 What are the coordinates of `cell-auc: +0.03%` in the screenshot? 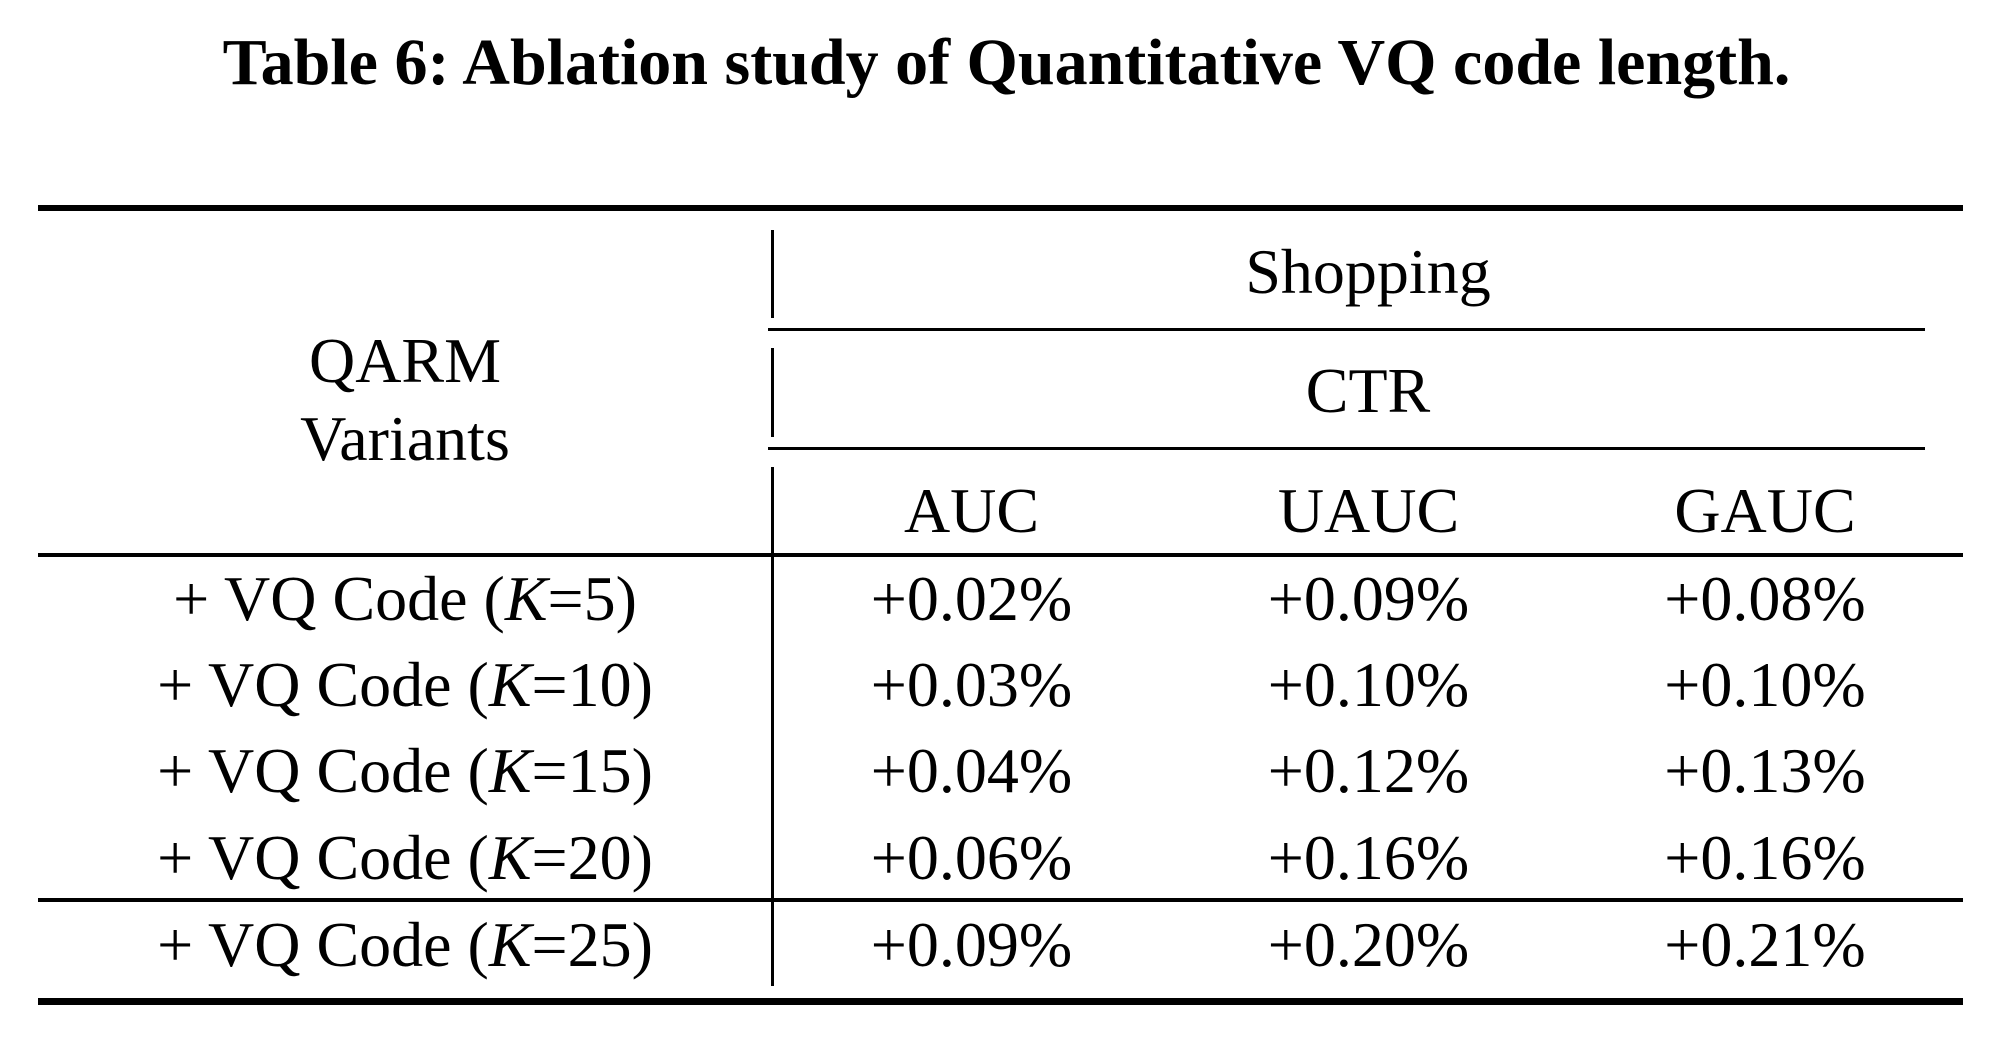 It's located at (971, 684).